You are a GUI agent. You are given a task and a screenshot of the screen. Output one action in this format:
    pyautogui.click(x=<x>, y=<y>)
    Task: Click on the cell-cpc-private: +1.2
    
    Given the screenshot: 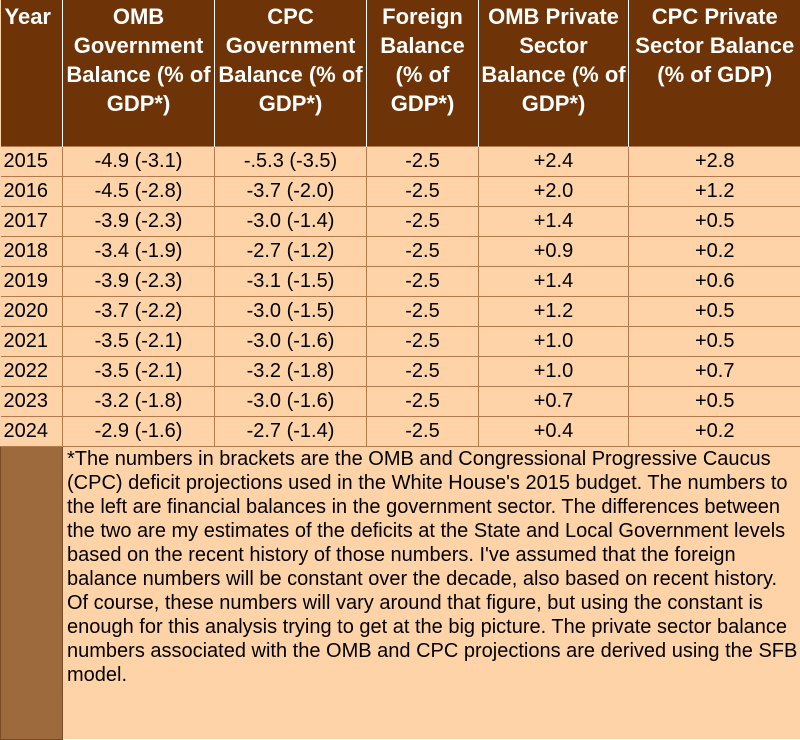 What is the action you would take?
    pyautogui.click(x=714, y=192)
    